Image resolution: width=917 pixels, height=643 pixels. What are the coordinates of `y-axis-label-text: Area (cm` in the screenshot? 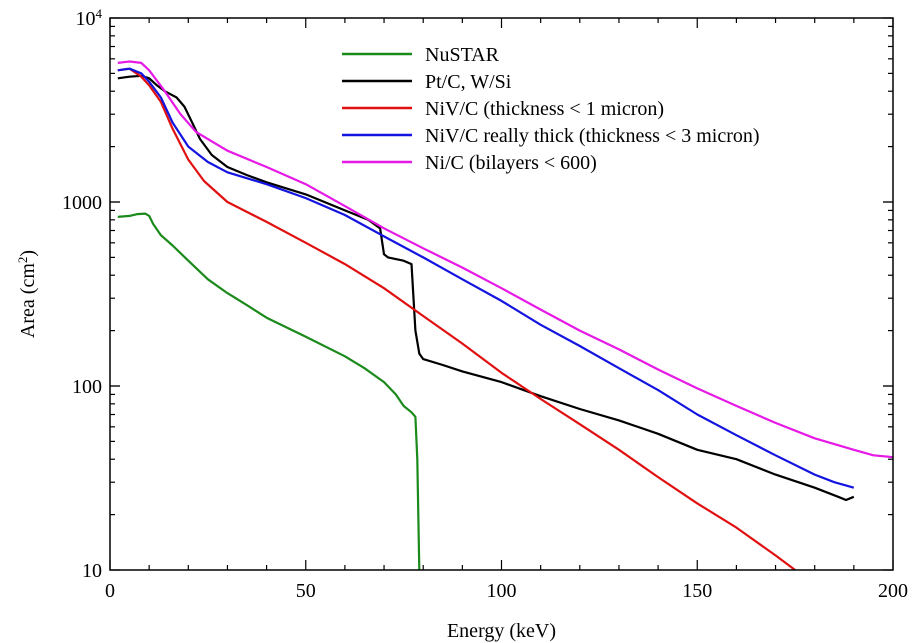 It's located at (28, 300).